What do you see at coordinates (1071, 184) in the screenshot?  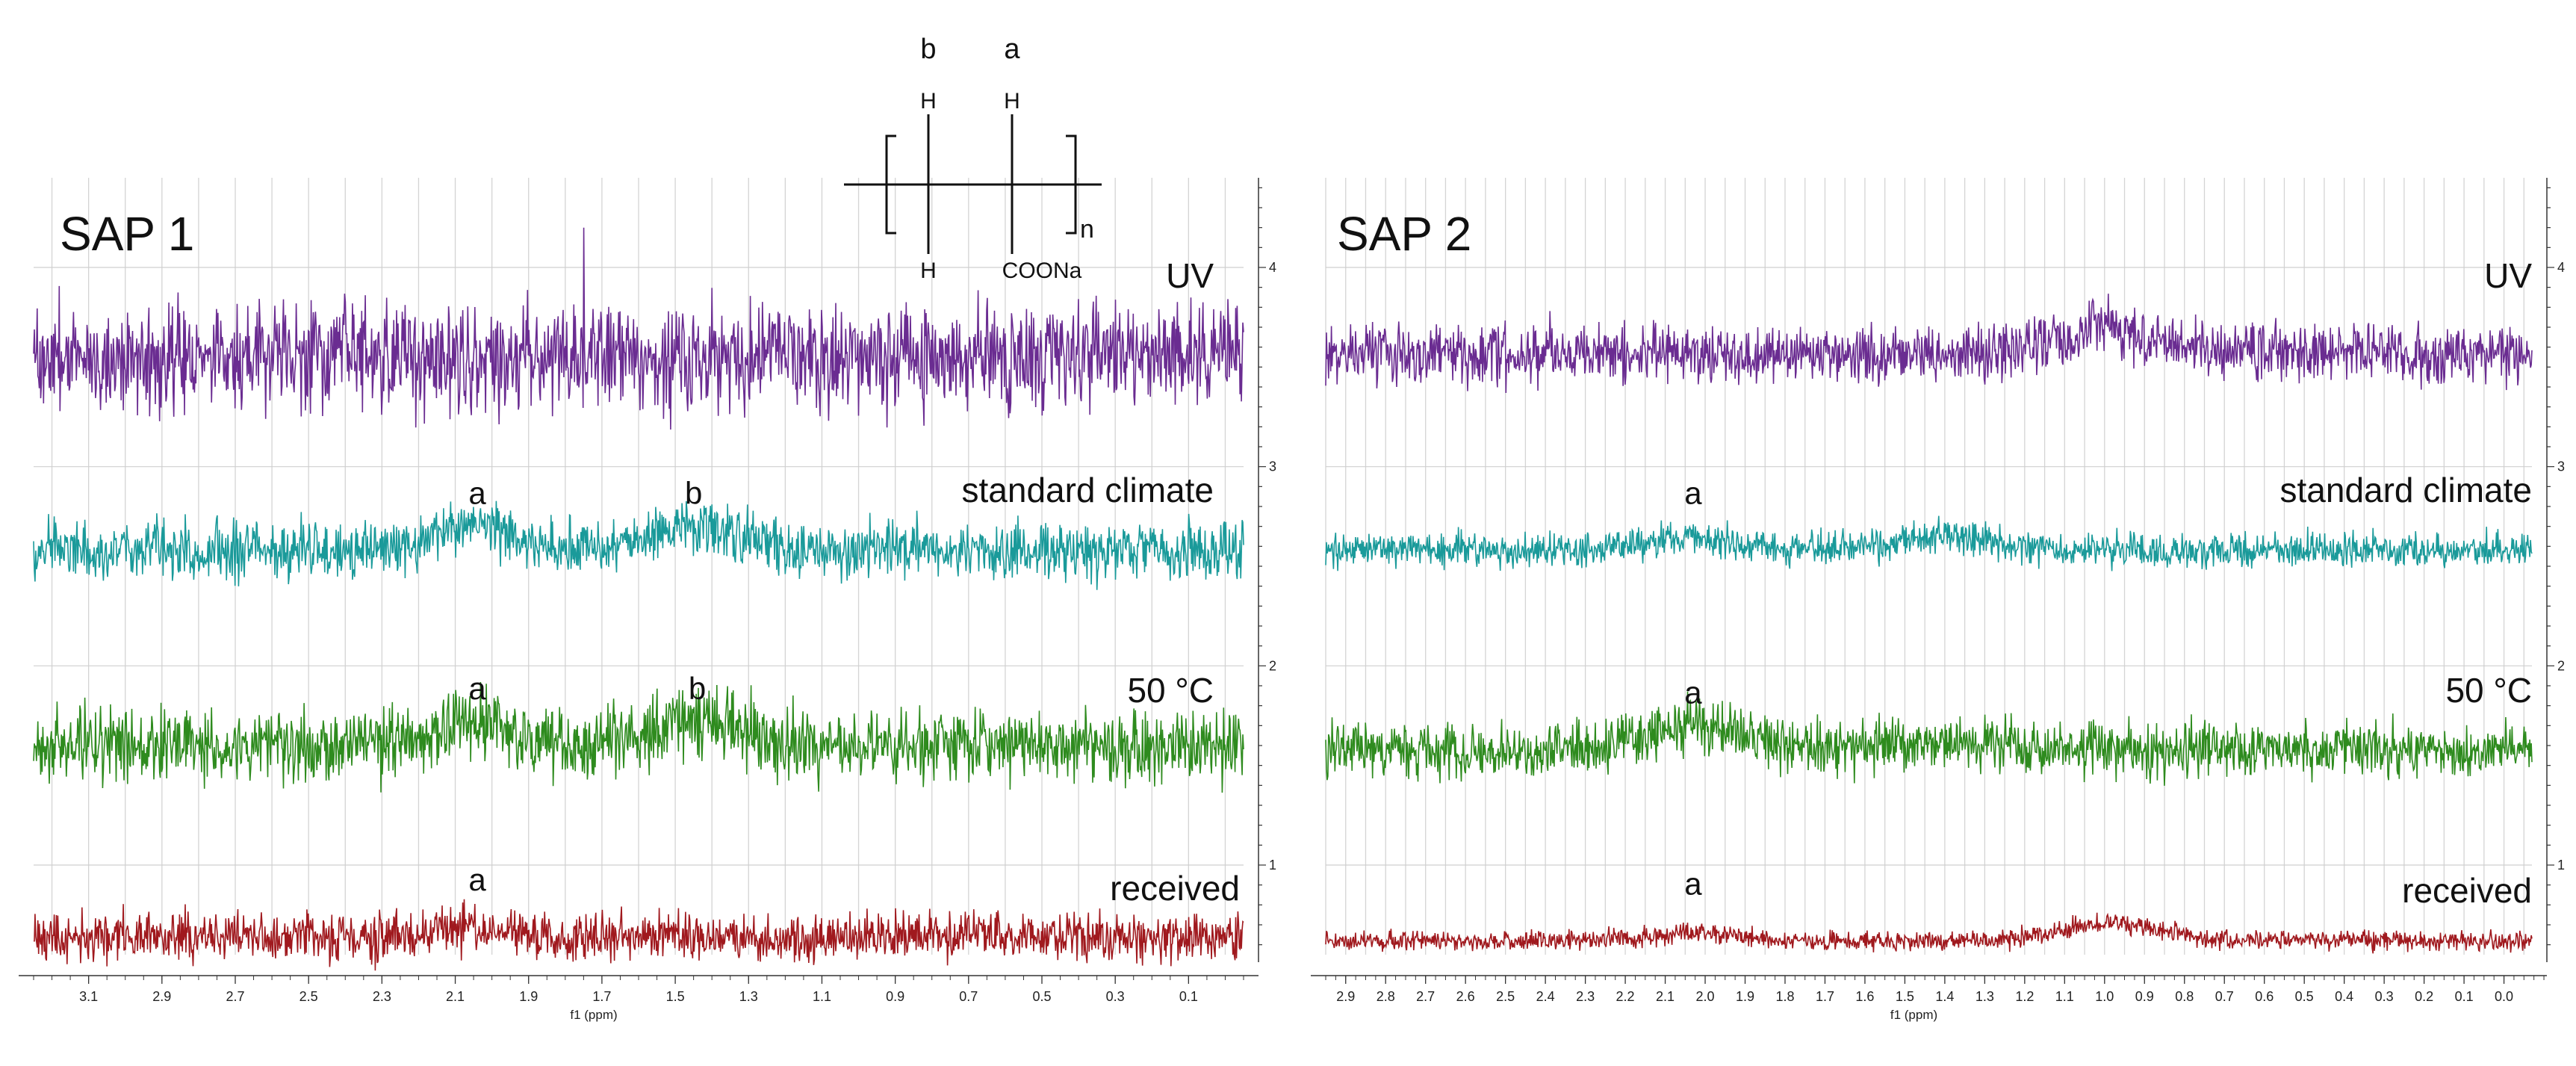 I see `bracket-right` at bounding box center [1071, 184].